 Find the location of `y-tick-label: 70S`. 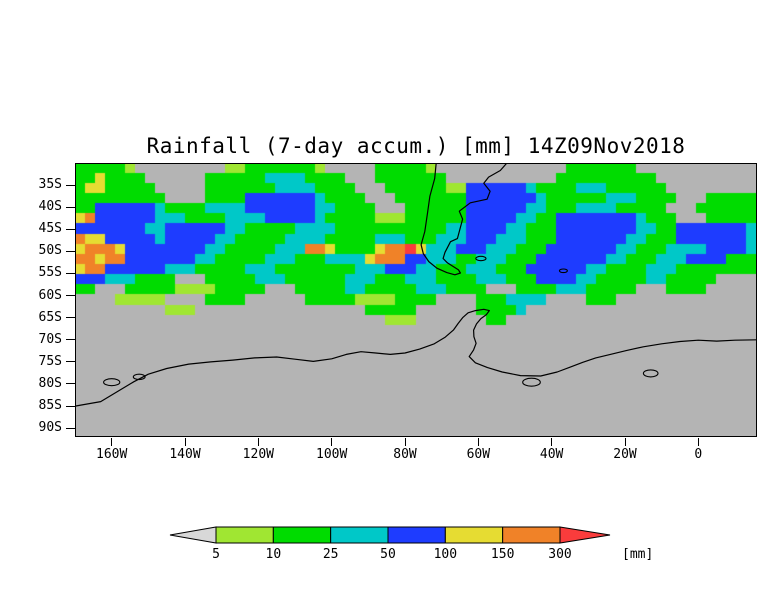

y-tick-label: 70S is located at coordinates (50, 339).